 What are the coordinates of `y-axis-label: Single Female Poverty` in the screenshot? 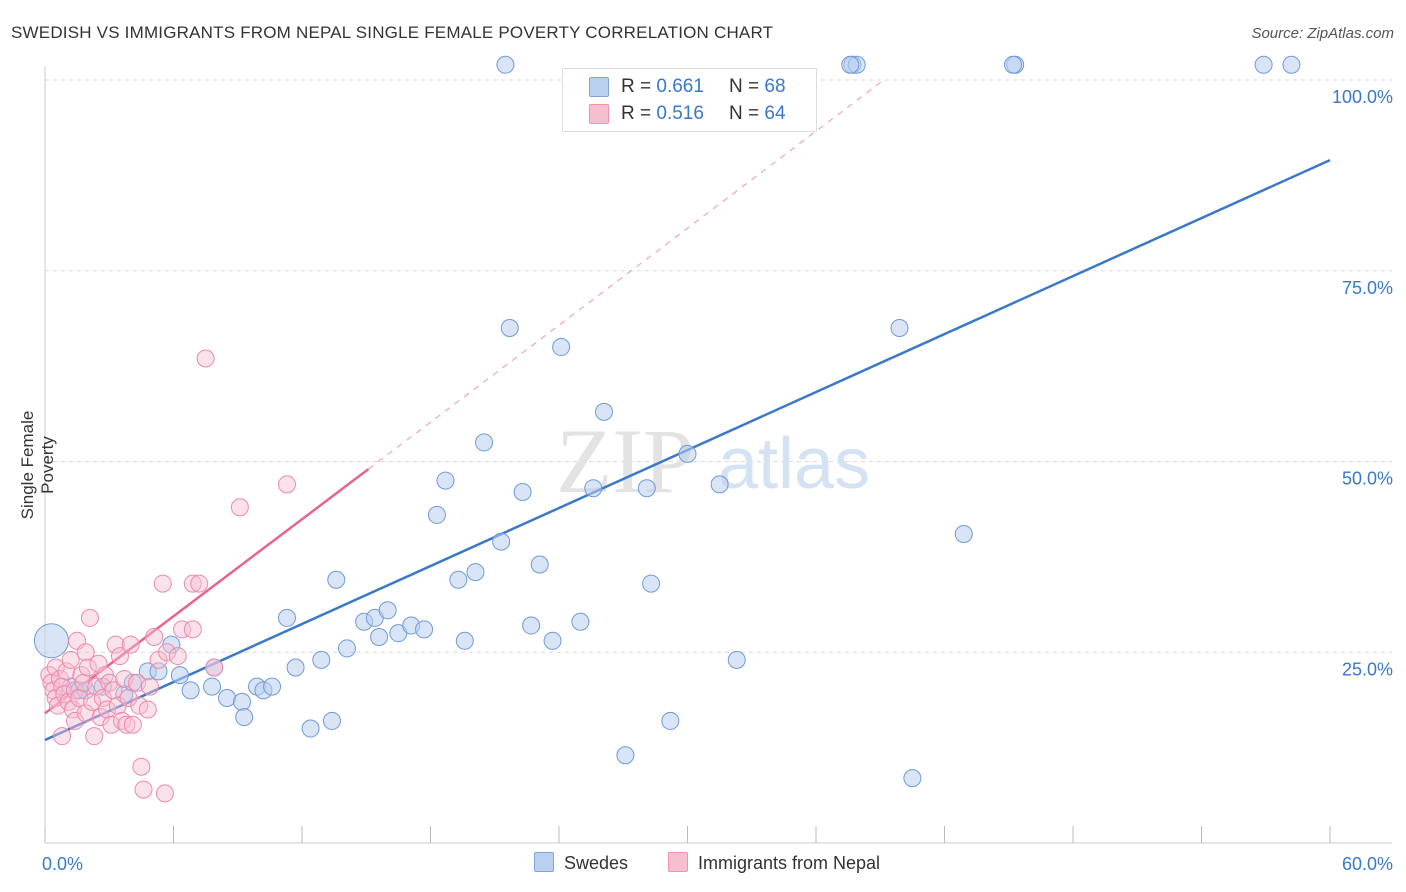 It's located at (37, 465).